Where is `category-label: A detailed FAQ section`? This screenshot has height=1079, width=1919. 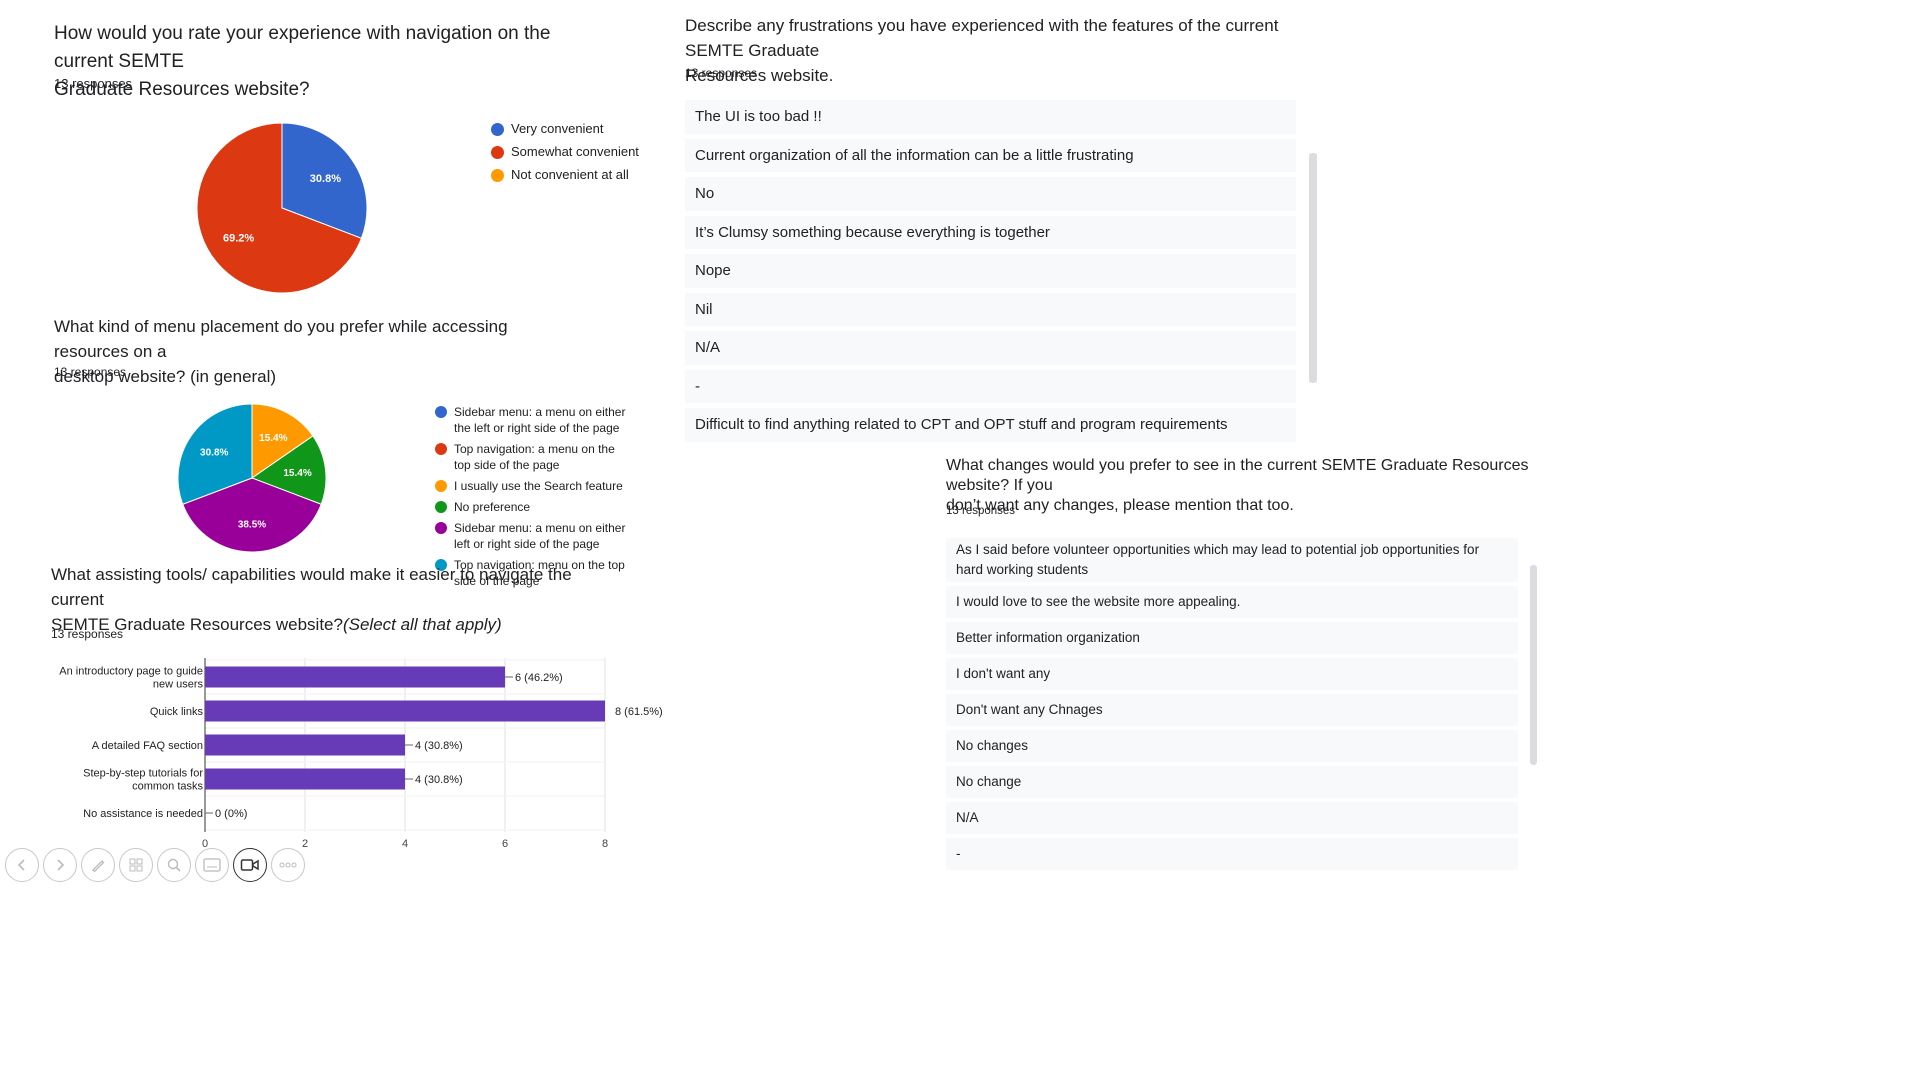 category-label: A detailed FAQ section is located at coordinates (147, 746).